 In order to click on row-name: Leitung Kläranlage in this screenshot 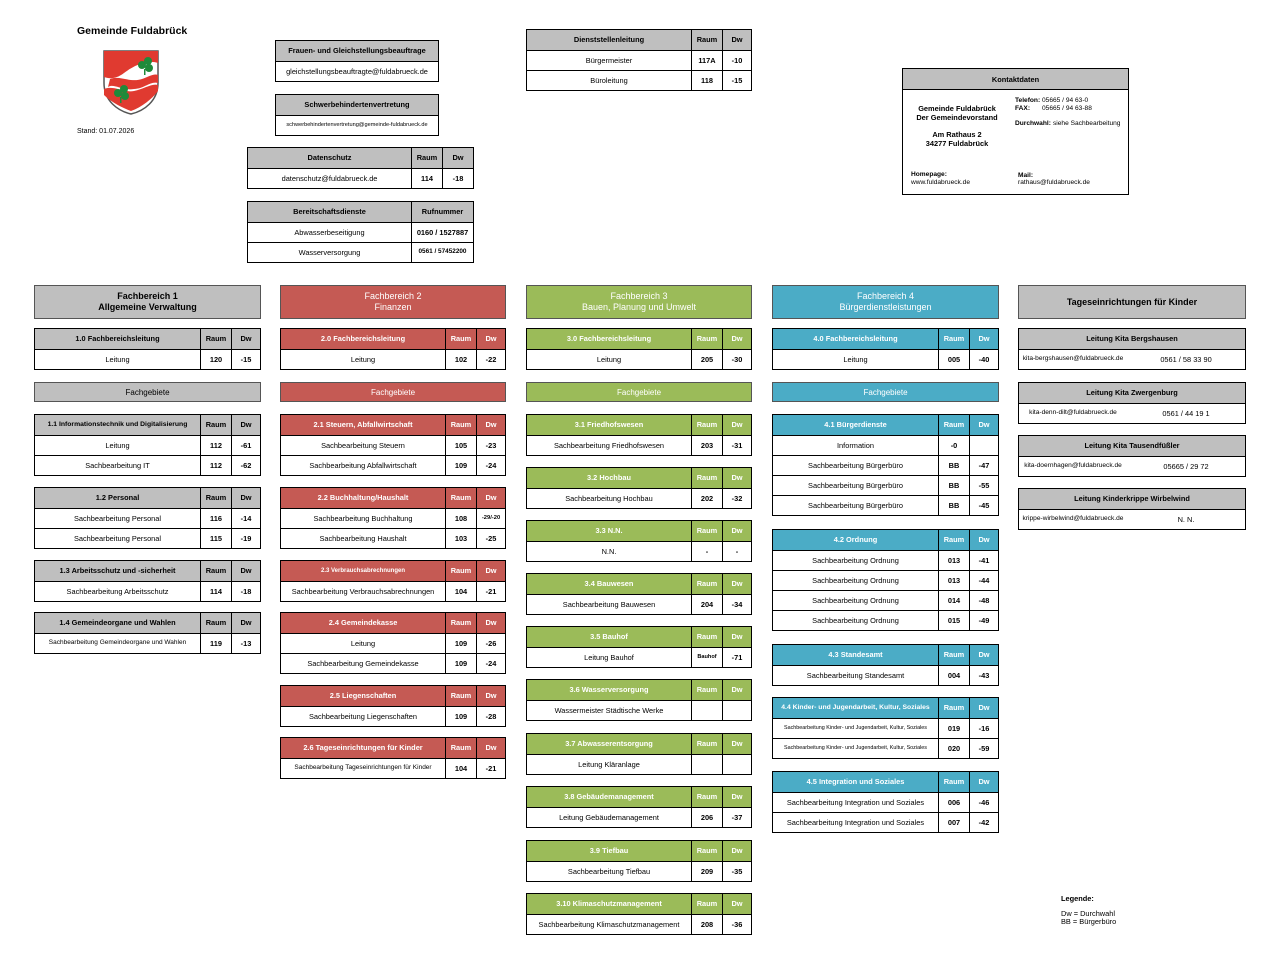, I will do `click(609, 764)`.